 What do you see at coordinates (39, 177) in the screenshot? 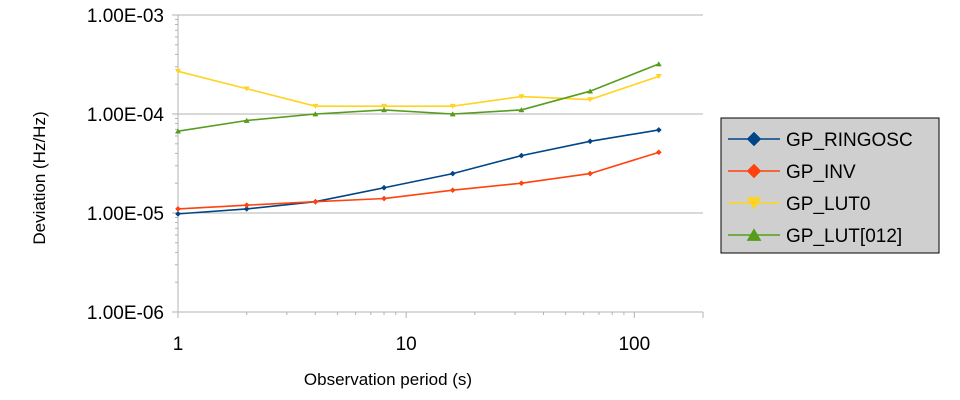
I see `y-axis-title: Deviation (Hz/Hz)` at bounding box center [39, 177].